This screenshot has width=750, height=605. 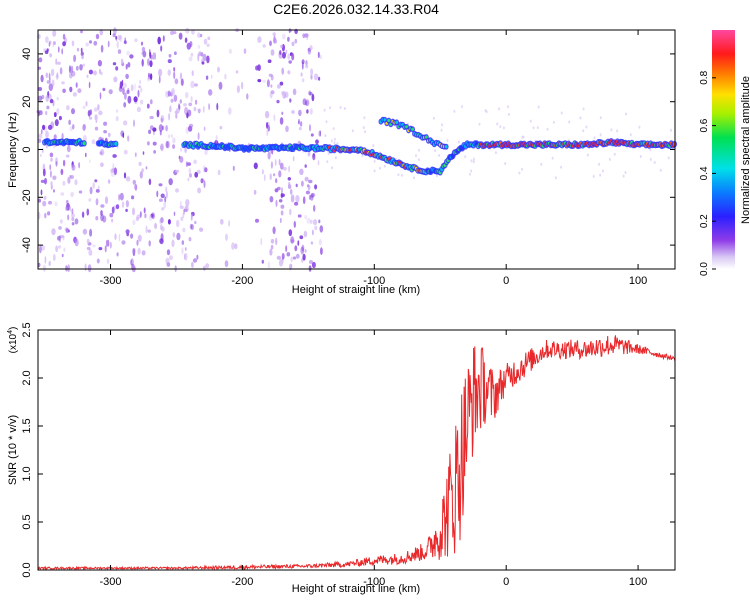 I want to click on y-tick-label: 40, so click(x=27, y=54).